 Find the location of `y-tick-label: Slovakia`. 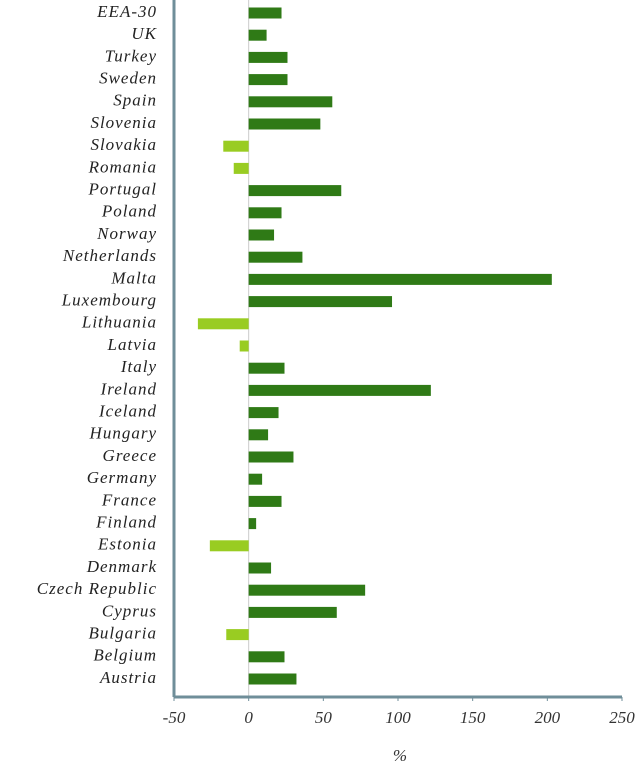

y-tick-label: Slovakia is located at coordinates (123, 144).